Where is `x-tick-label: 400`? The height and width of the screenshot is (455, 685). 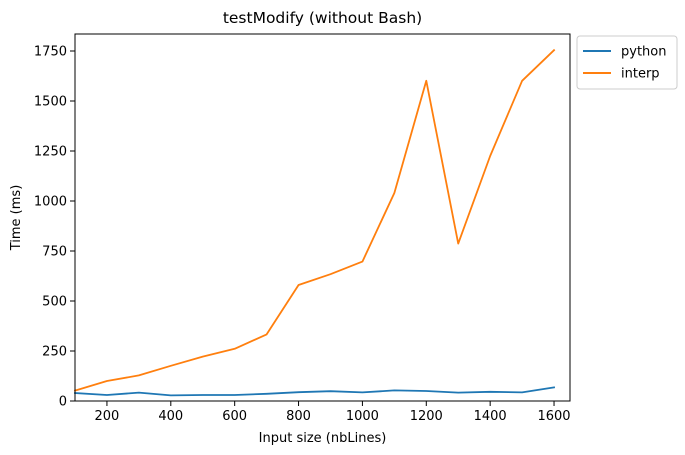
x-tick-label: 400 is located at coordinates (170, 416).